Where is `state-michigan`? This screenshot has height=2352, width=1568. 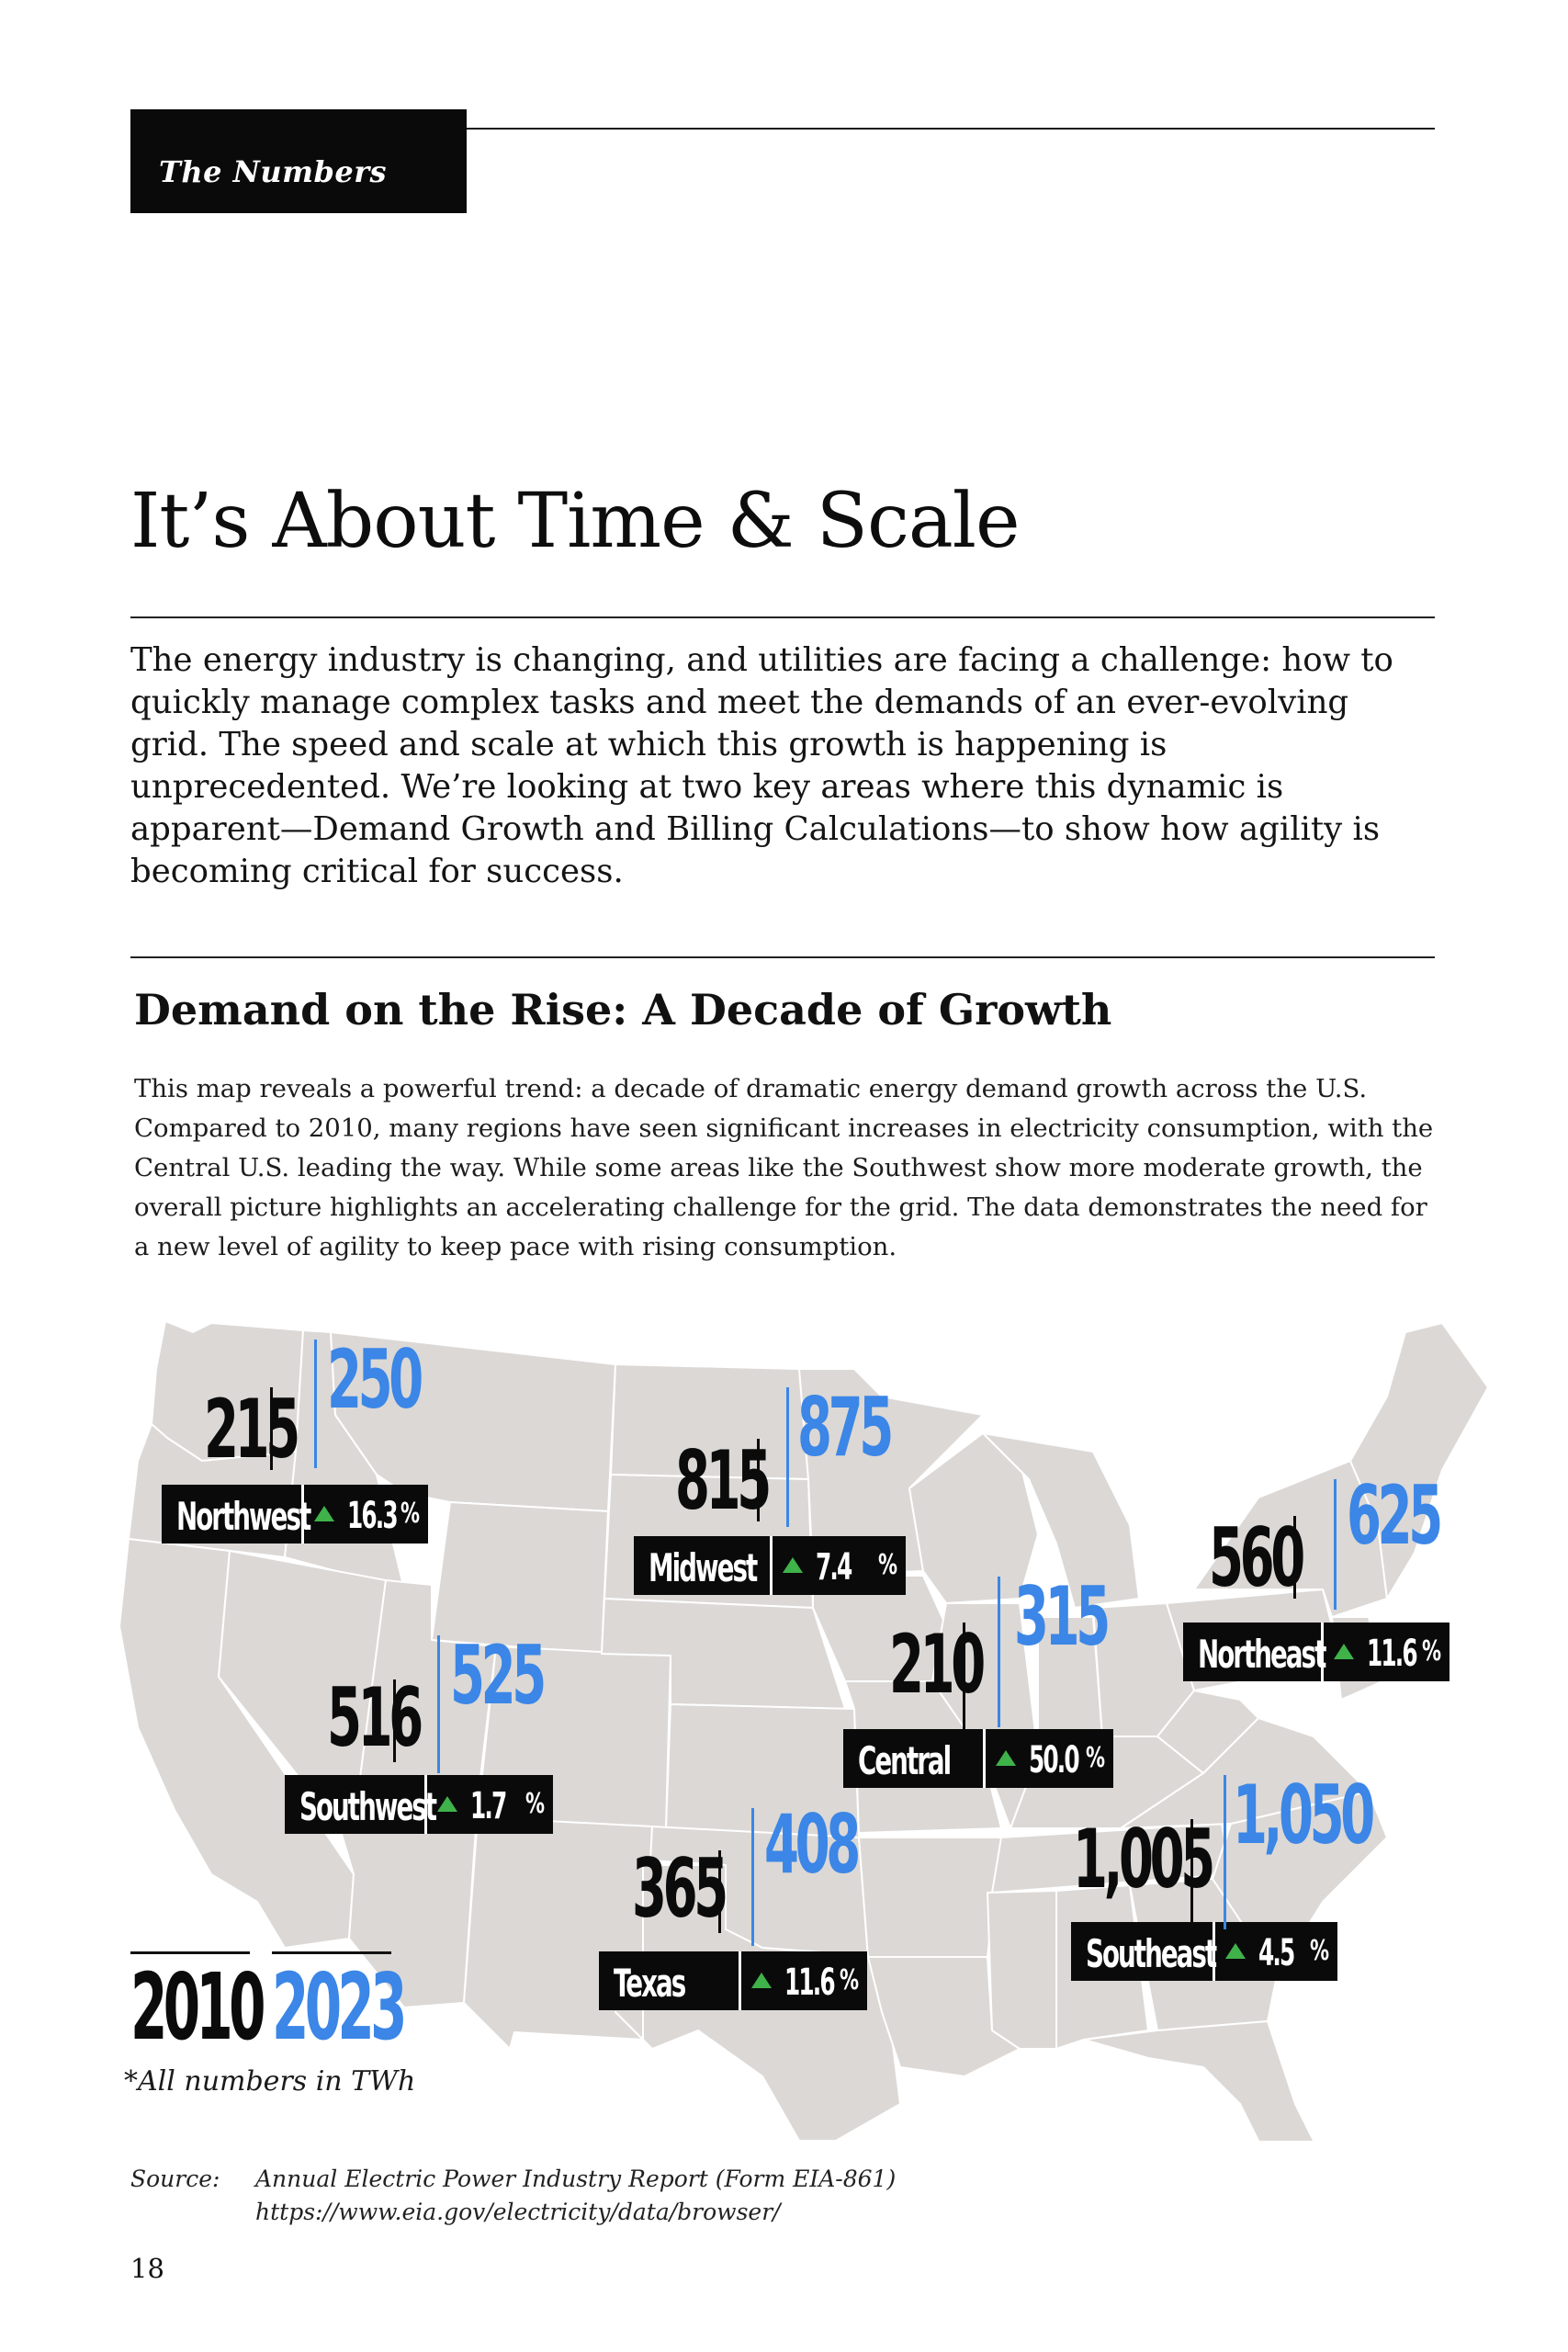
state-michigan is located at coordinates (1061, 1521).